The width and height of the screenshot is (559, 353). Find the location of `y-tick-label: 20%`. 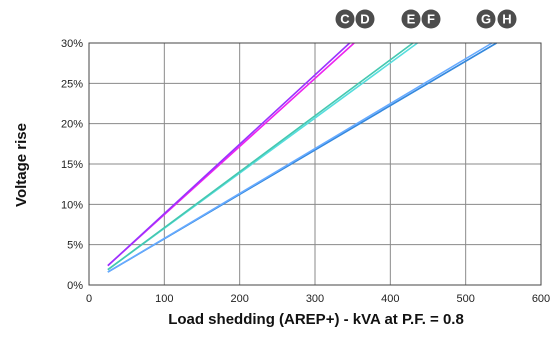

y-tick-label: 20% is located at coordinates (72, 125).